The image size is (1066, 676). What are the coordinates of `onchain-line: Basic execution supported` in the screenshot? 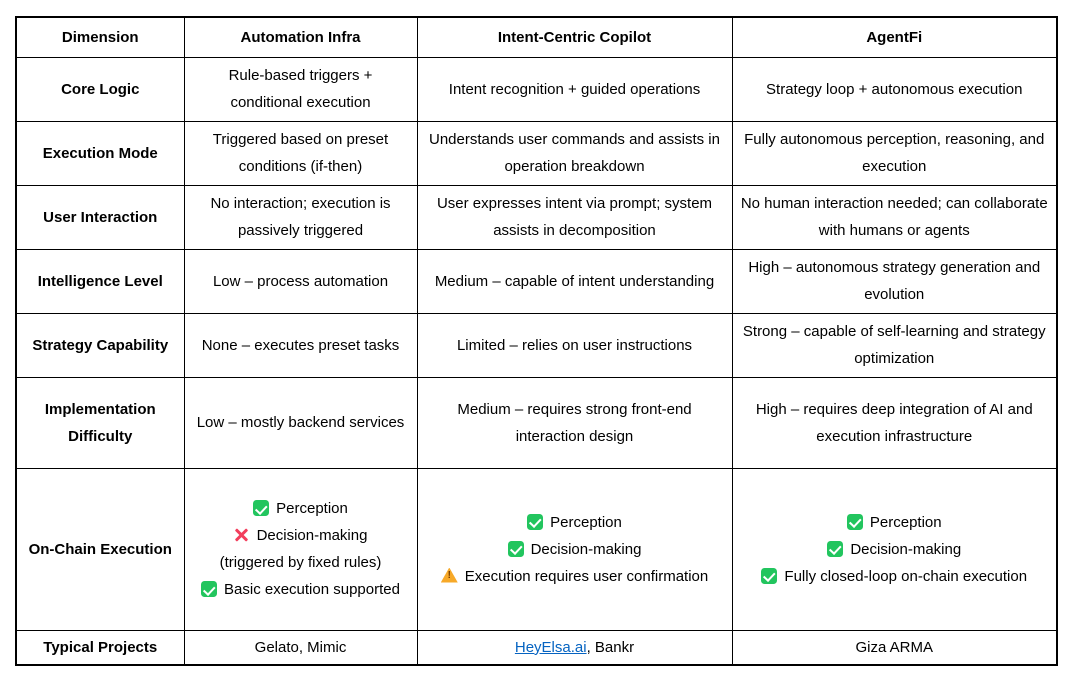 It's located at (301, 589).